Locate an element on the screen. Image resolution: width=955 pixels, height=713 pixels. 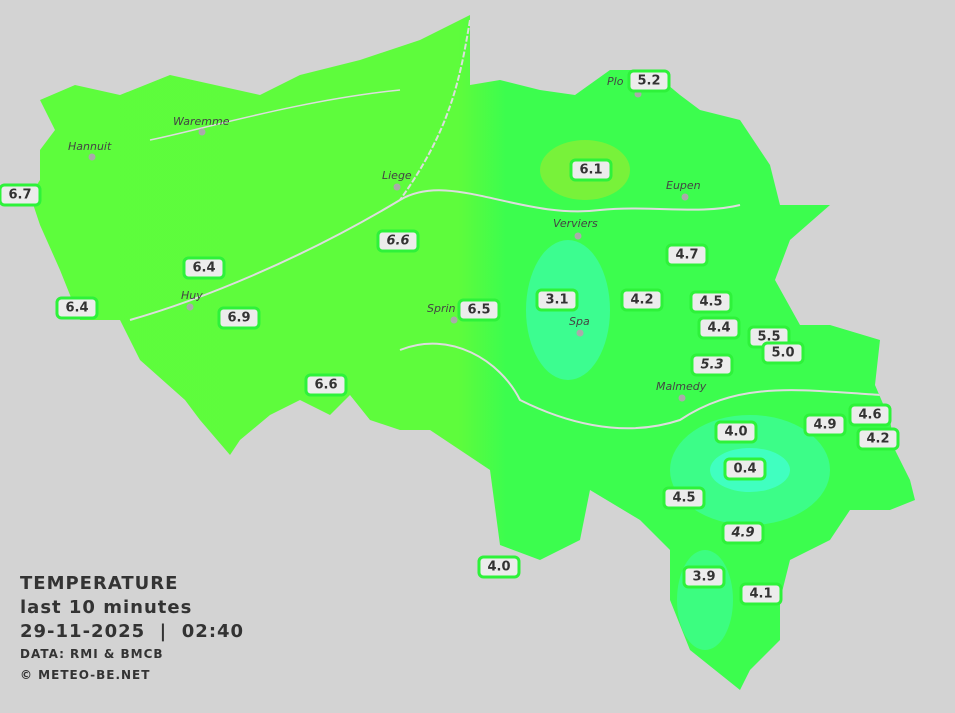
map-datetime: 29-11-2025 | 02:40 is located at coordinates (132, 631).